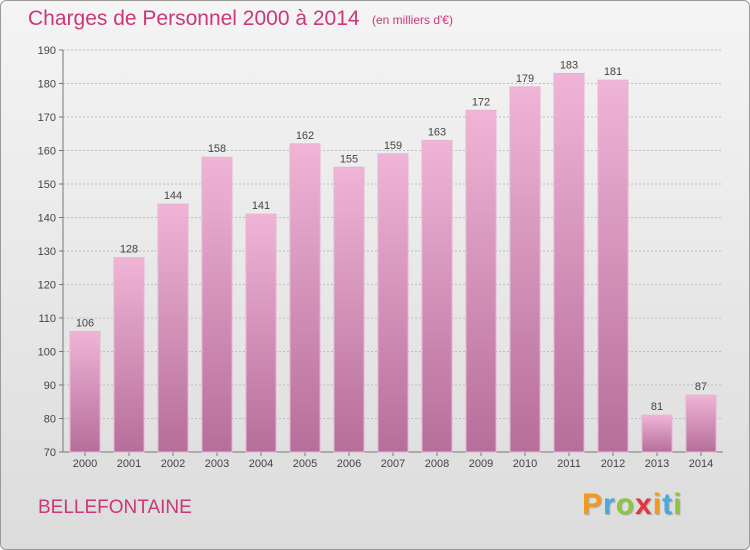  What do you see at coordinates (85, 464) in the screenshot?
I see `x-tick-label: 2000` at bounding box center [85, 464].